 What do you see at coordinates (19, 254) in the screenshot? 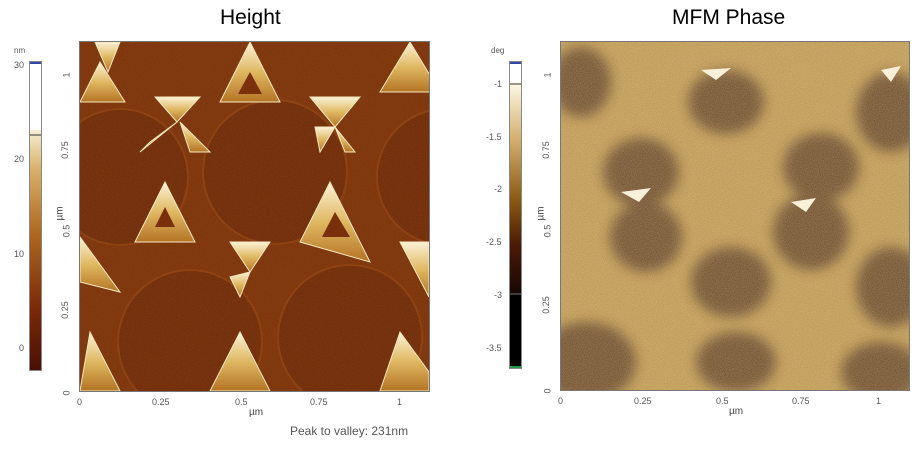
I see `height-colorbar-tick: 10` at bounding box center [19, 254].